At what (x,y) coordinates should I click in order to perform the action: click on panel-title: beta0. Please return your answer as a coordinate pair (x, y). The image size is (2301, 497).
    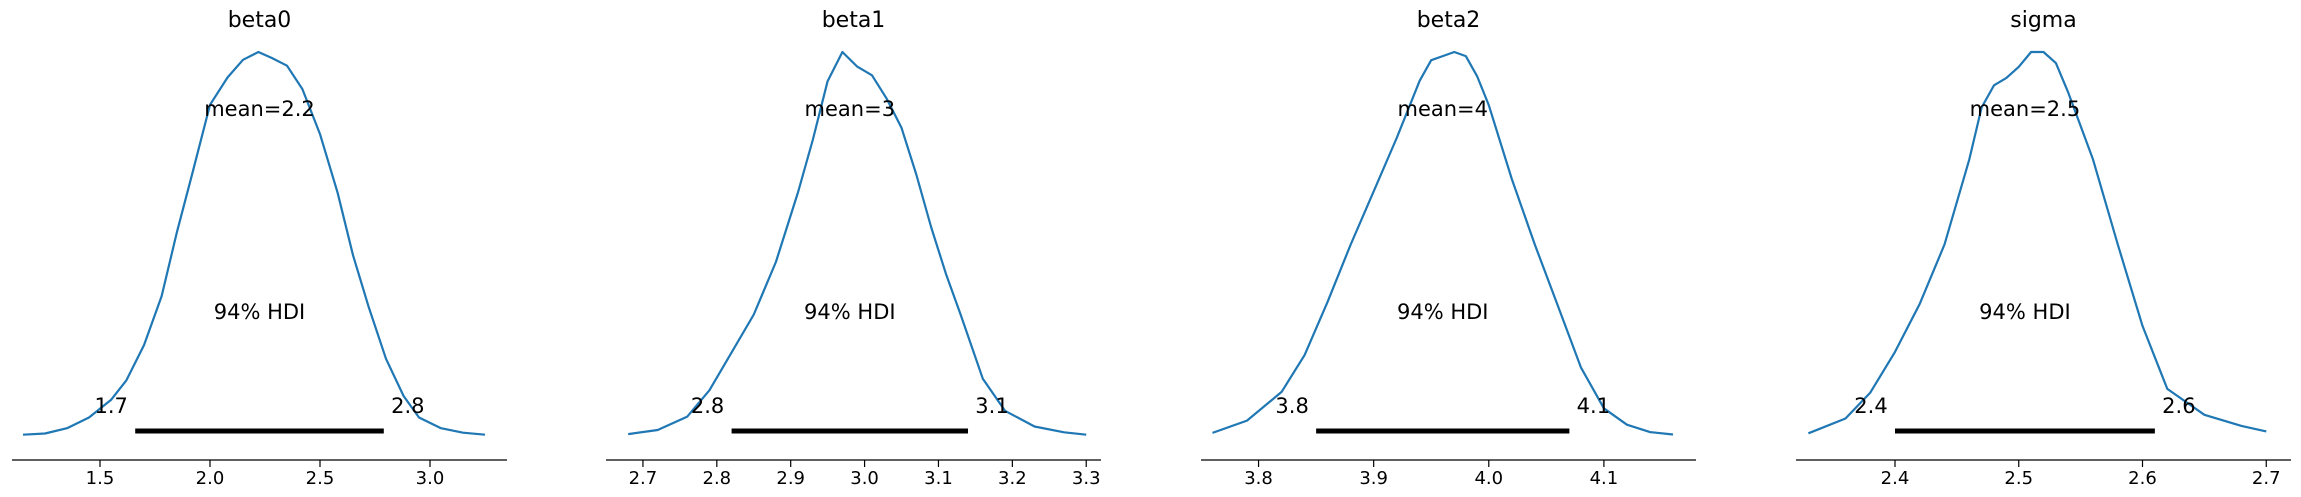
    Looking at the image, I should click on (260, 20).